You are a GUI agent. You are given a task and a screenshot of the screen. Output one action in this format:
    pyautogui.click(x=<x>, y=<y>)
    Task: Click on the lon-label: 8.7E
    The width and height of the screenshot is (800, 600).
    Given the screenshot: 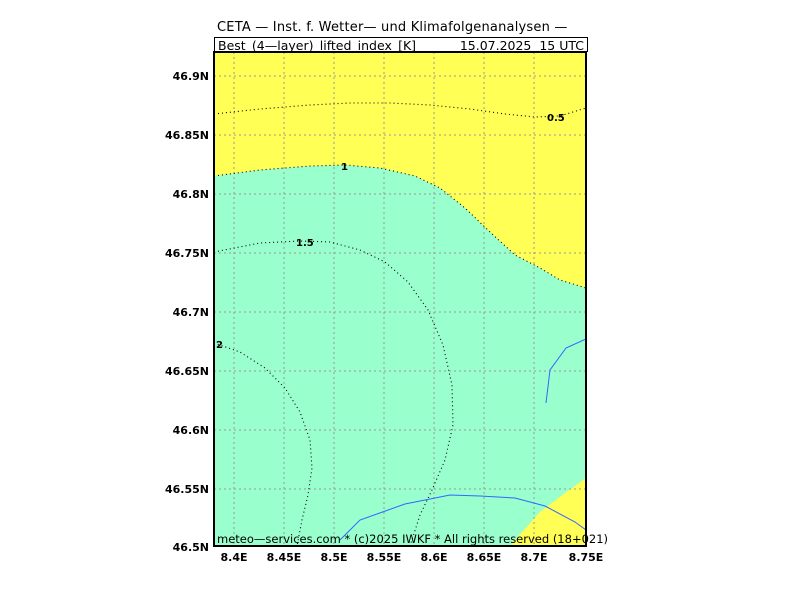 What is the action you would take?
    pyautogui.click(x=533, y=557)
    